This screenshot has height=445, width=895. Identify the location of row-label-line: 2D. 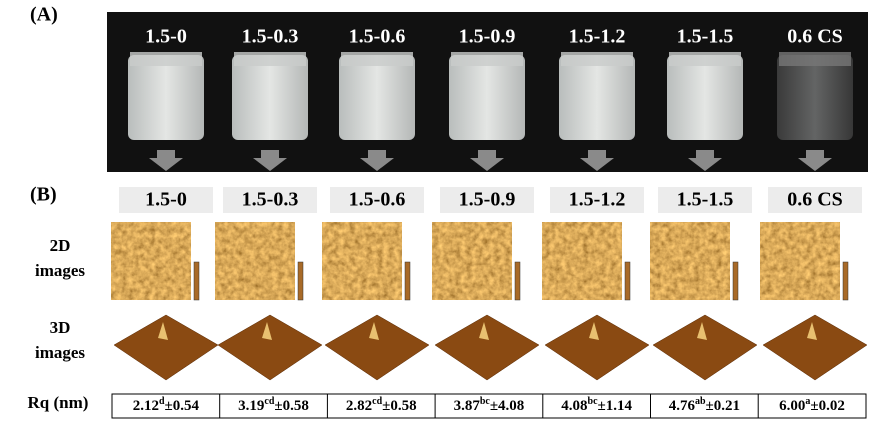
(60, 245).